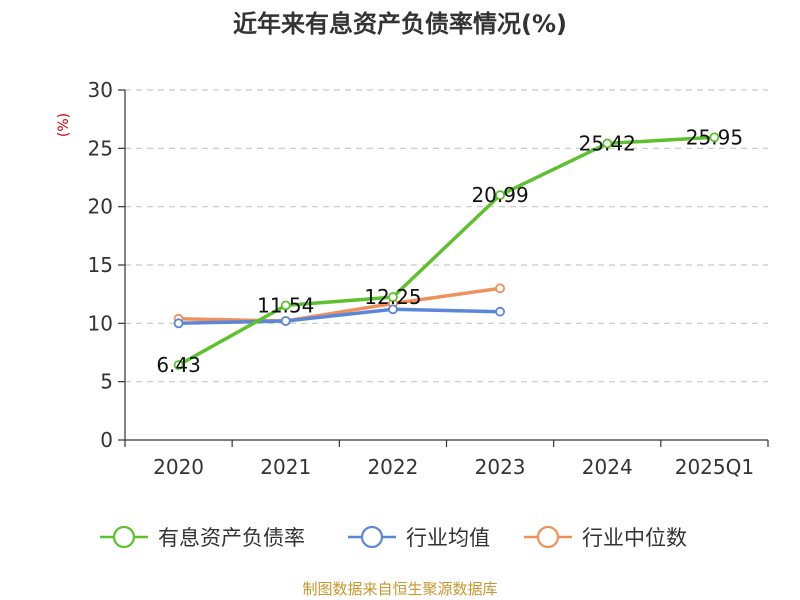  What do you see at coordinates (231, 538) in the screenshot?
I see `legend-label: 有息资产负债率` at bounding box center [231, 538].